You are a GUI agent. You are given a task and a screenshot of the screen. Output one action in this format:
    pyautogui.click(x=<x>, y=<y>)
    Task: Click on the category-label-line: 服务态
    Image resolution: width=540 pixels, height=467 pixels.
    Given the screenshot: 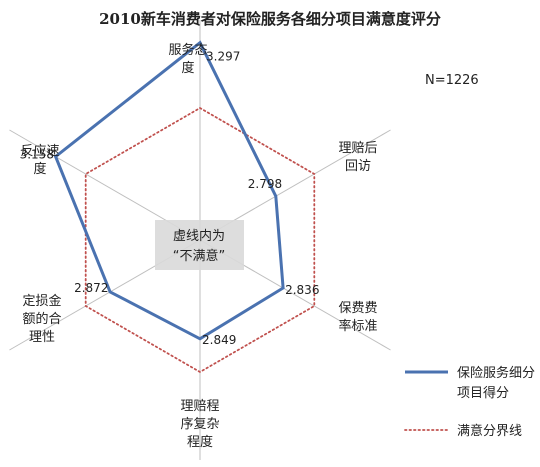 What is the action you would take?
    pyautogui.click(x=187, y=50)
    